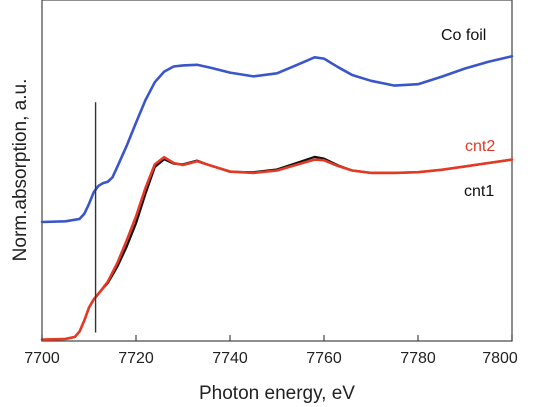  I want to click on x-tick-label: 7760, so click(324, 358).